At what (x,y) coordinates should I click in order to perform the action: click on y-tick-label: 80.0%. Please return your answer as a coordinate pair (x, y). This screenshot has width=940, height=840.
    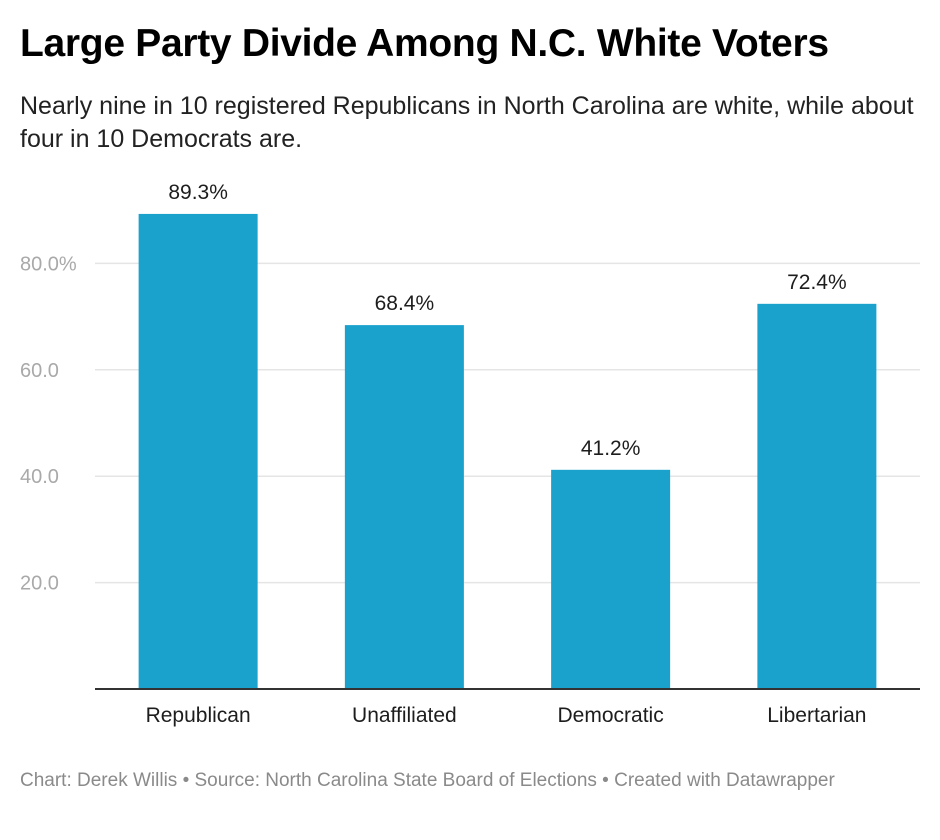
    Looking at the image, I should click on (48, 264).